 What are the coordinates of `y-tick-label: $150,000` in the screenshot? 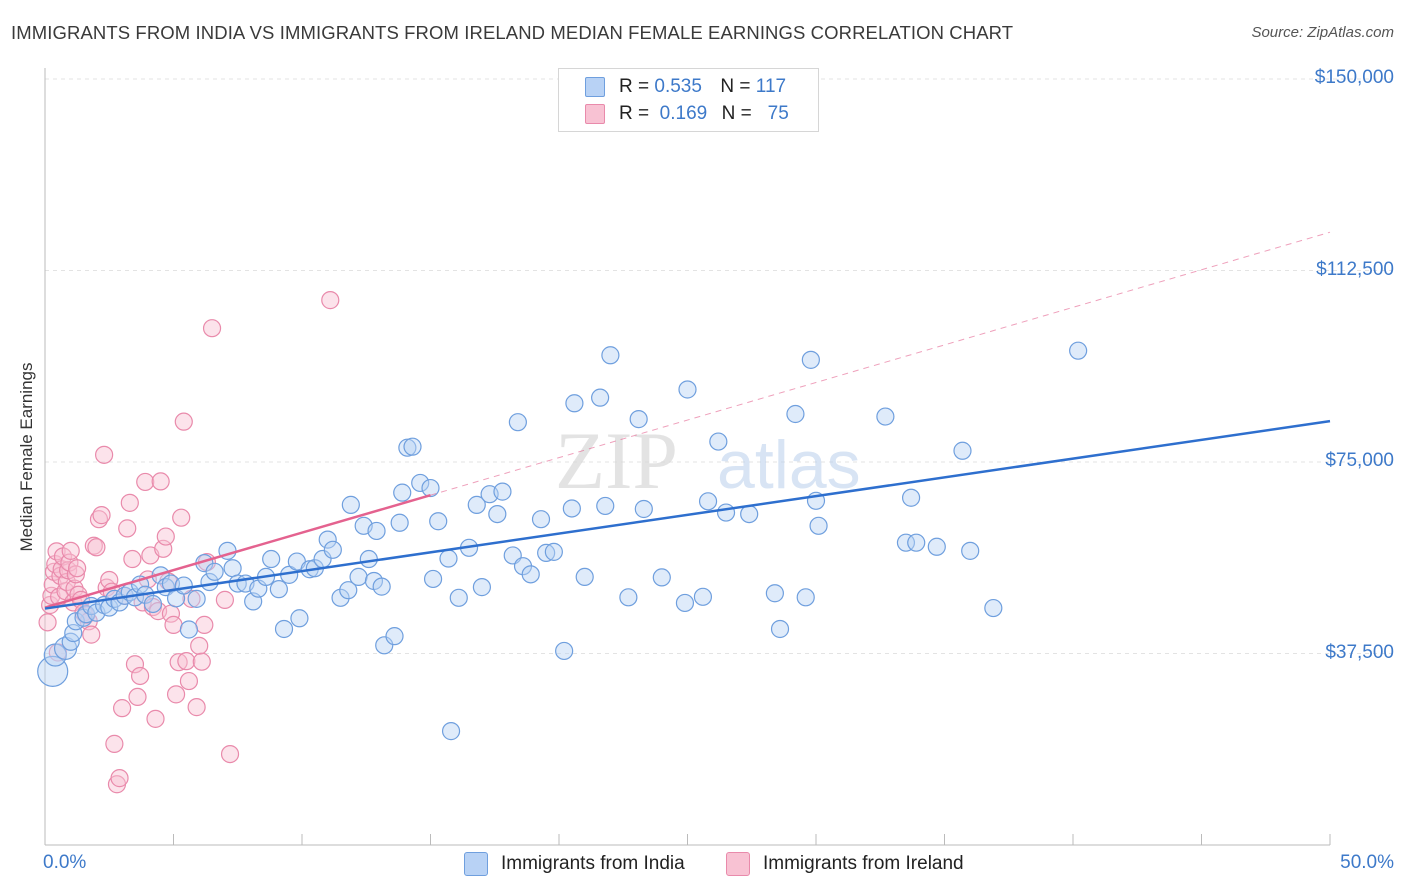 It's located at (1354, 77).